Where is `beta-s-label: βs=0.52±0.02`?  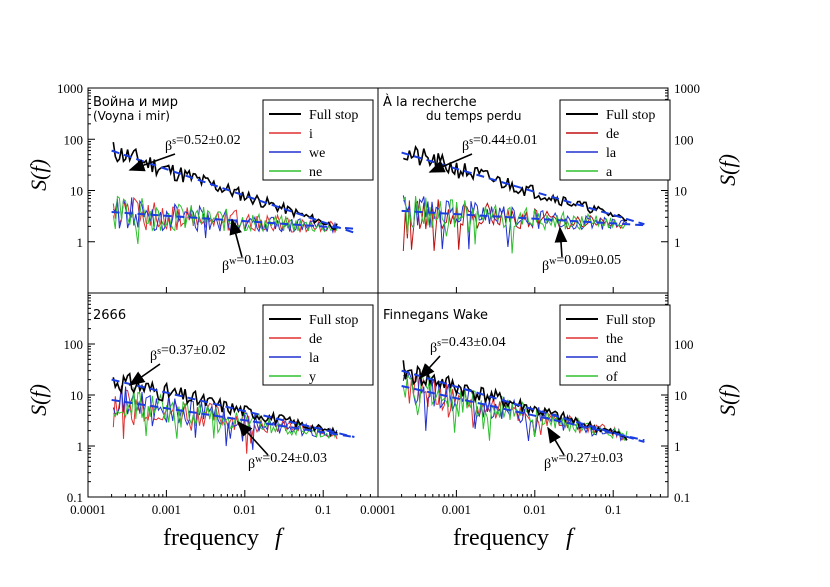 beta-s-label: βs=0.52±0.02 is located at coordinates (203, 143).